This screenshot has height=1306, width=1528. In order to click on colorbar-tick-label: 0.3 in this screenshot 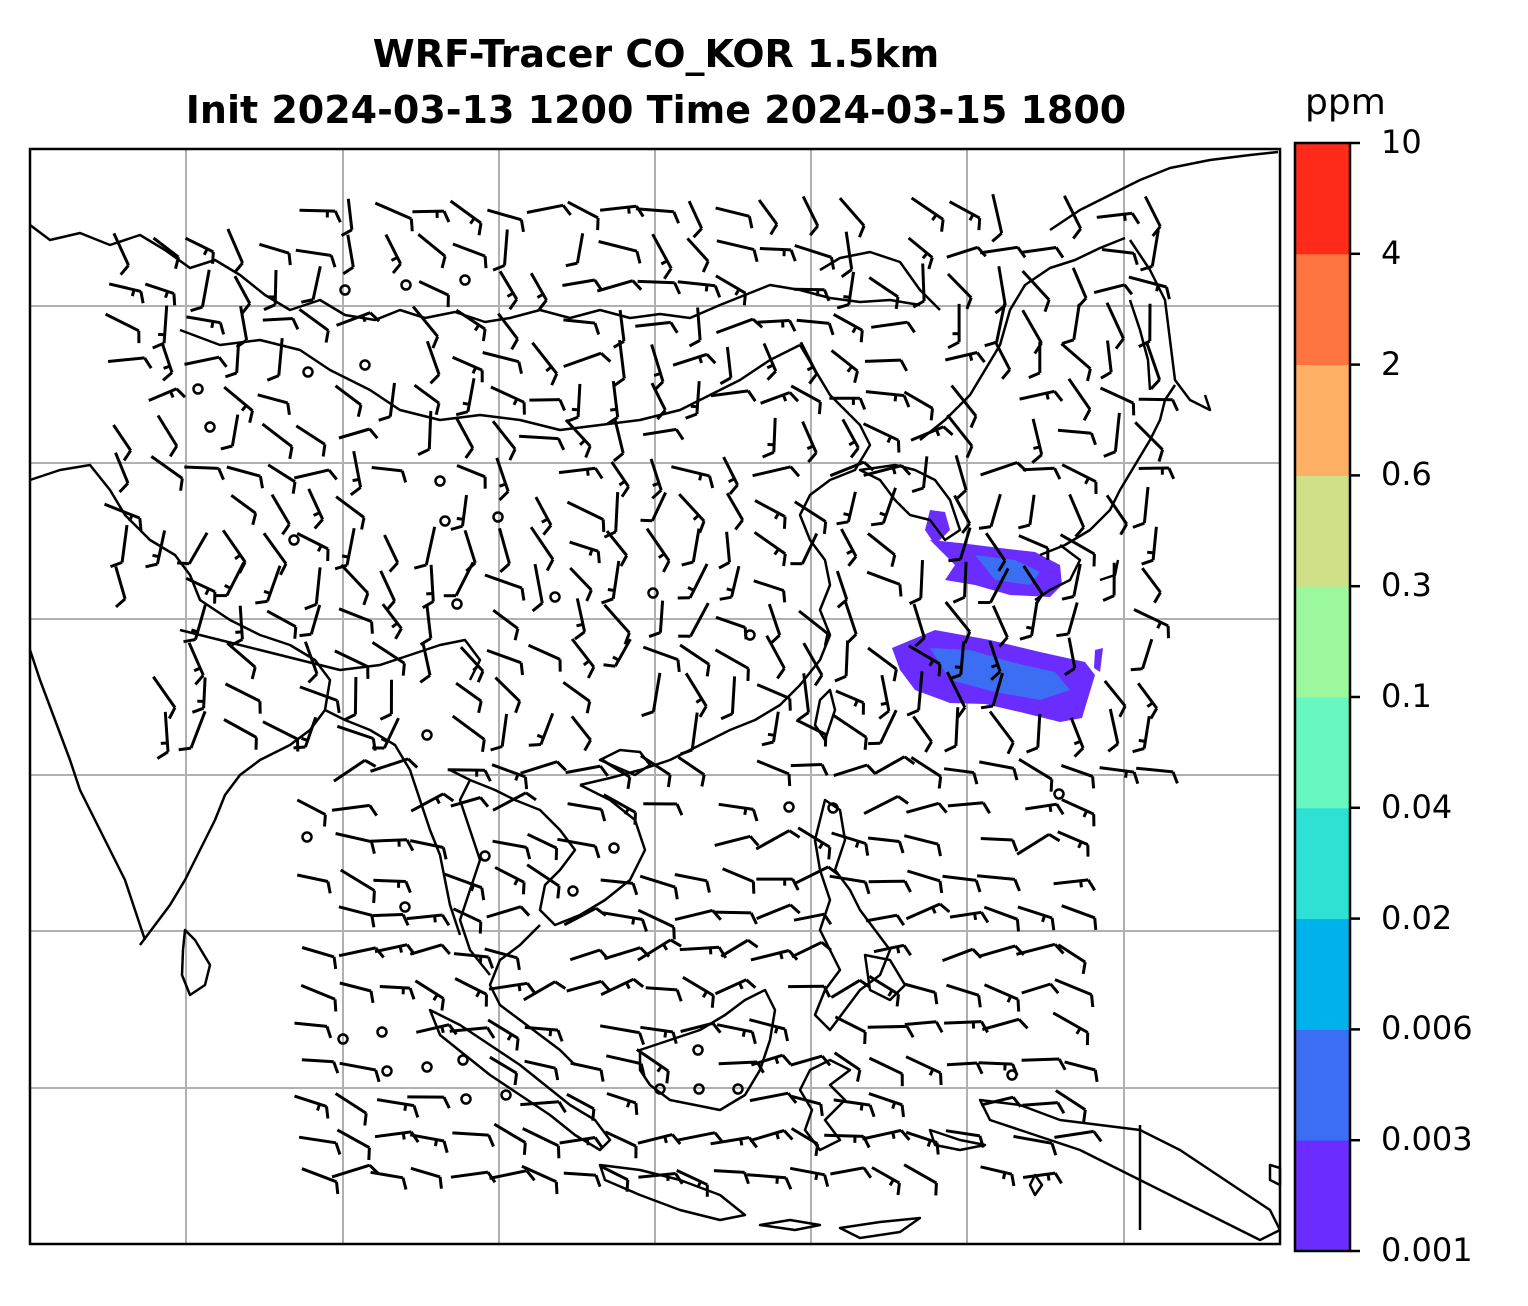, I will do `click(1406, 585)`.